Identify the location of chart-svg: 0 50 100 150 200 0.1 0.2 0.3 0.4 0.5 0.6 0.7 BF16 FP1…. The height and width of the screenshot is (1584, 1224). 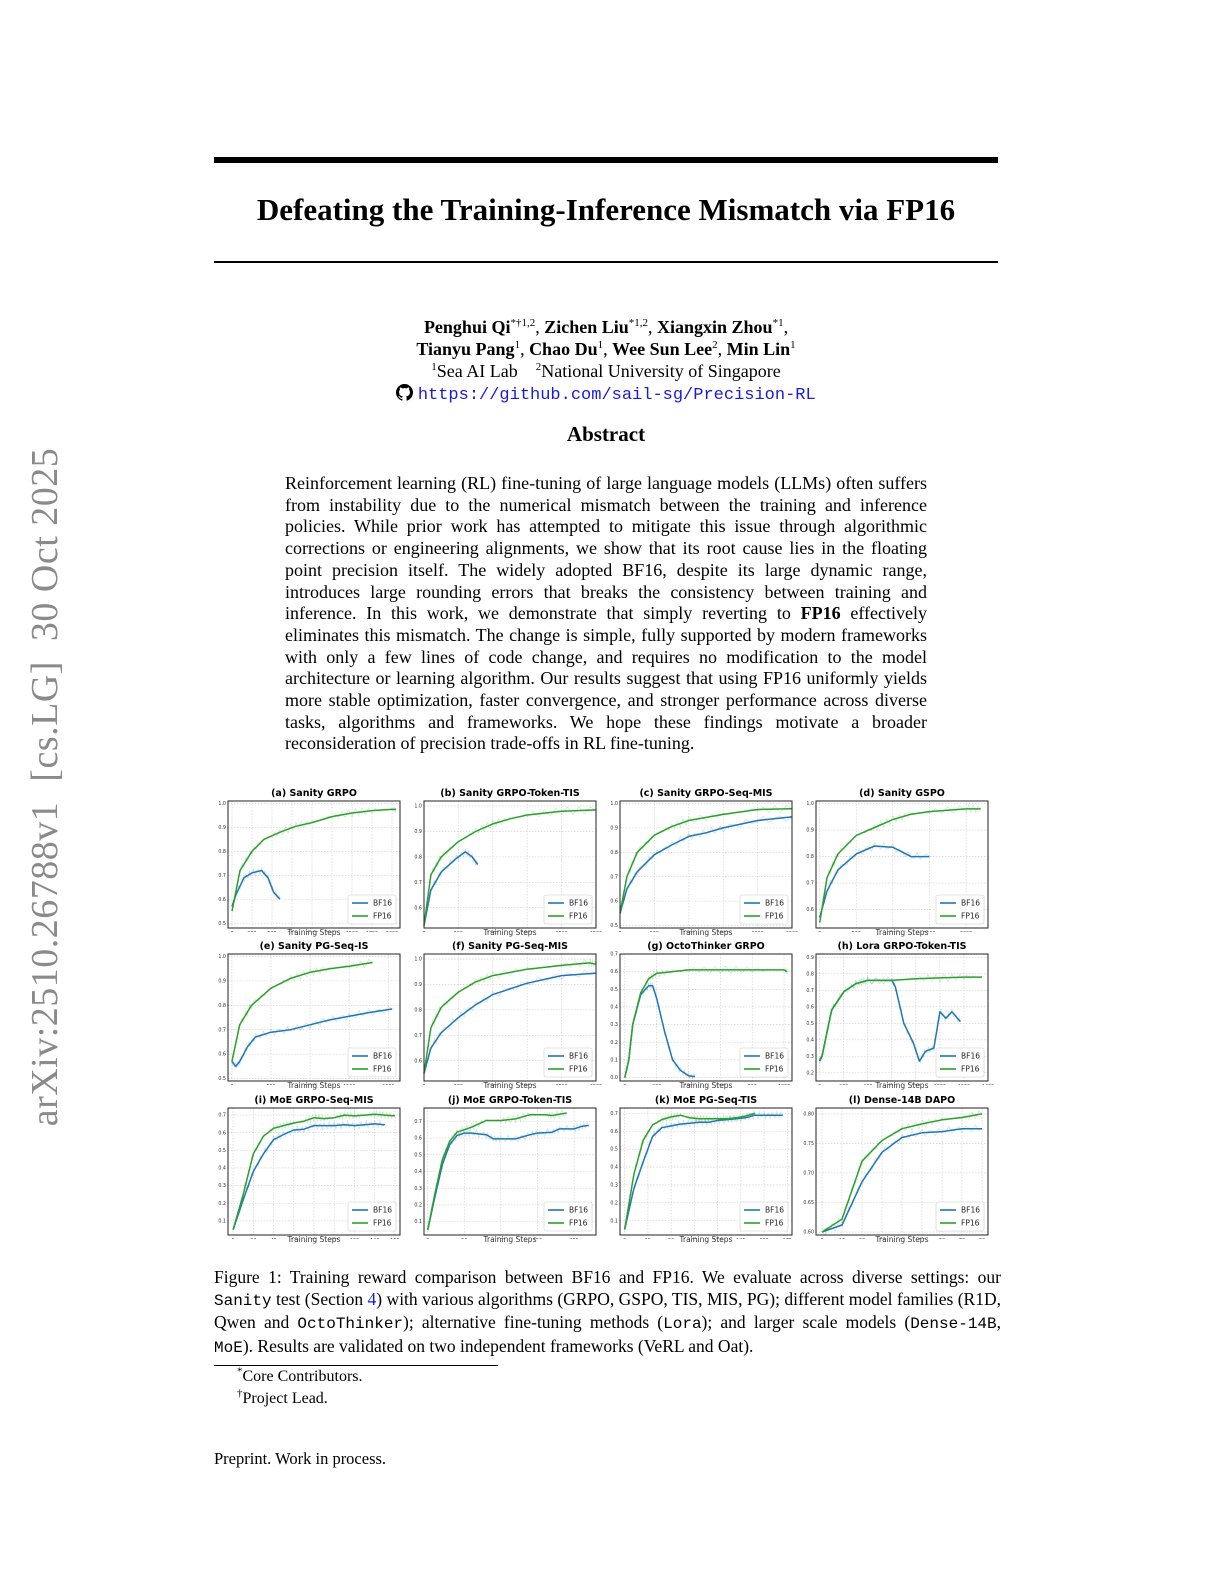
(505, 1173).